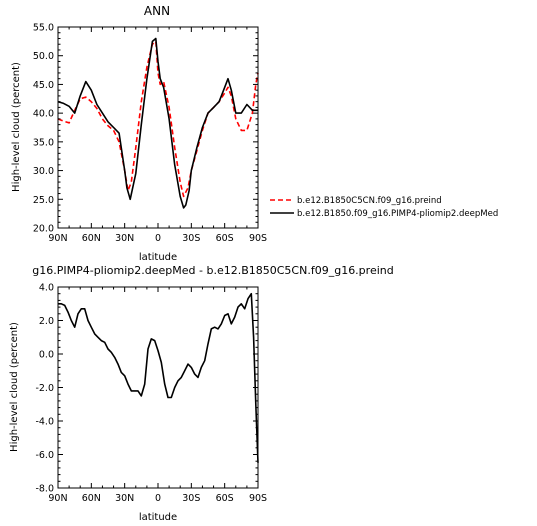 The width and height of the screenshot is (537, 526). Describe the element at coordinates (91, 238) in the screenshot. I see `top-x-tick-label: 60N` at that location.